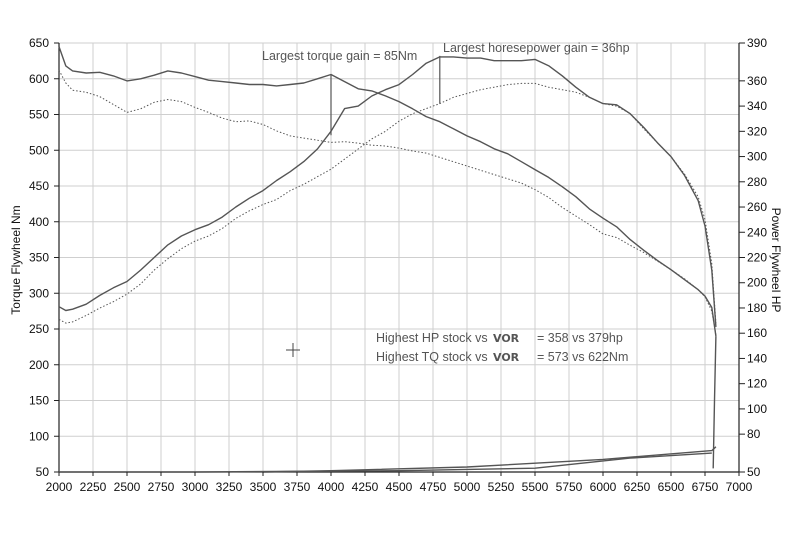  Describe the element at coordinates (432, 357) in the screenshot. I see `highest-tq-label: Highest TQ stock vs` at that location.